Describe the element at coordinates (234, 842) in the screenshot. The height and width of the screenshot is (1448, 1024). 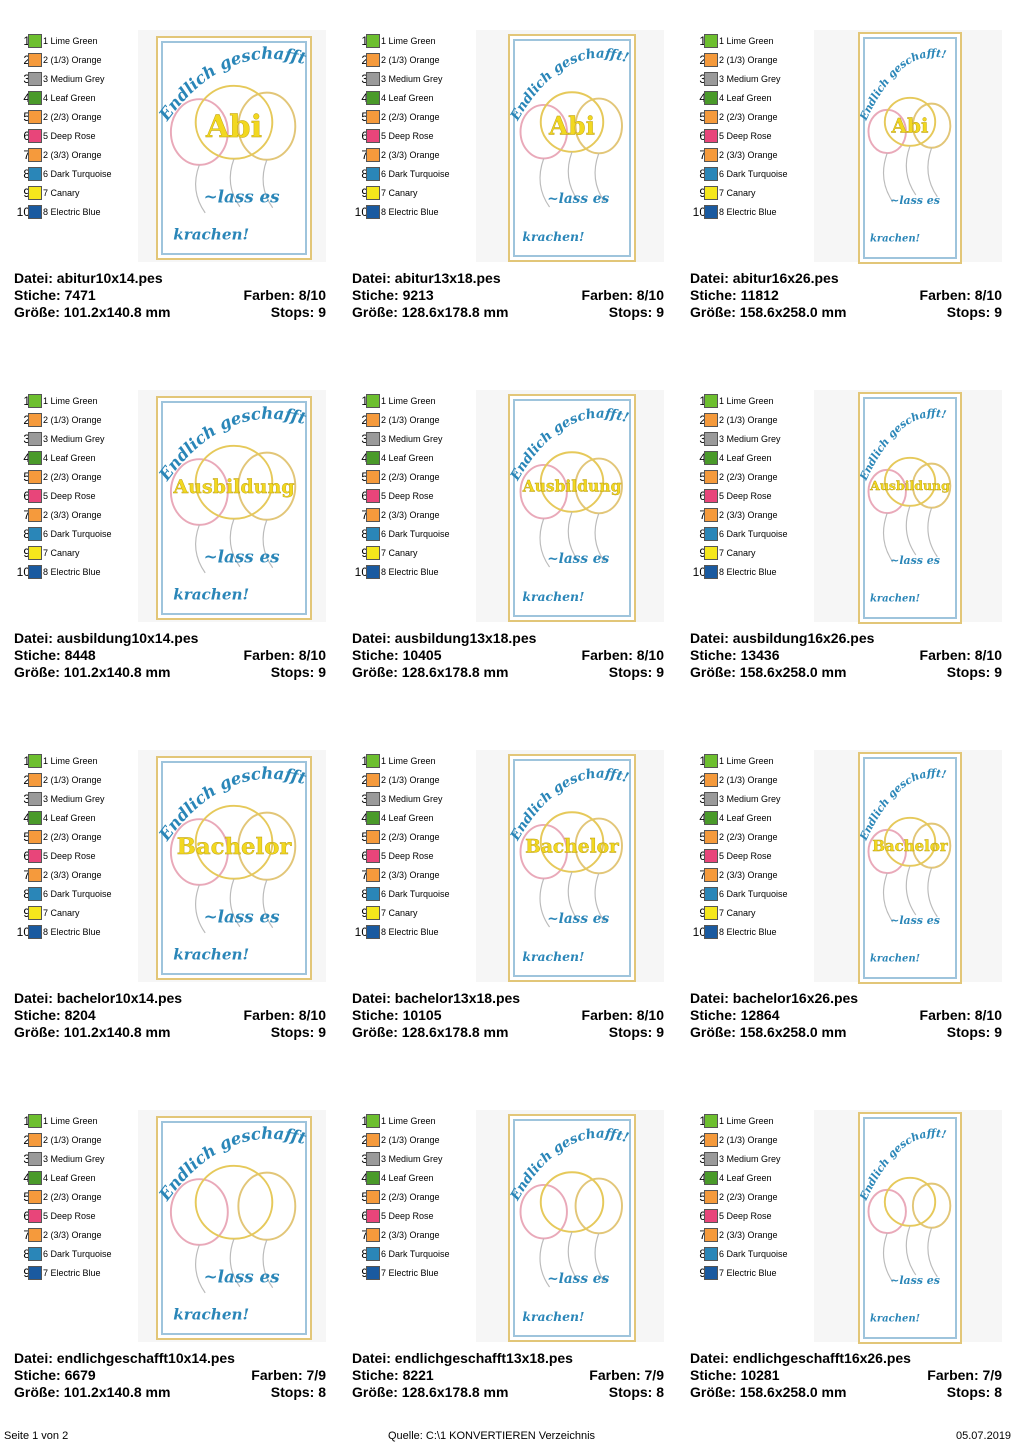
I see `center-balloon` at that location.